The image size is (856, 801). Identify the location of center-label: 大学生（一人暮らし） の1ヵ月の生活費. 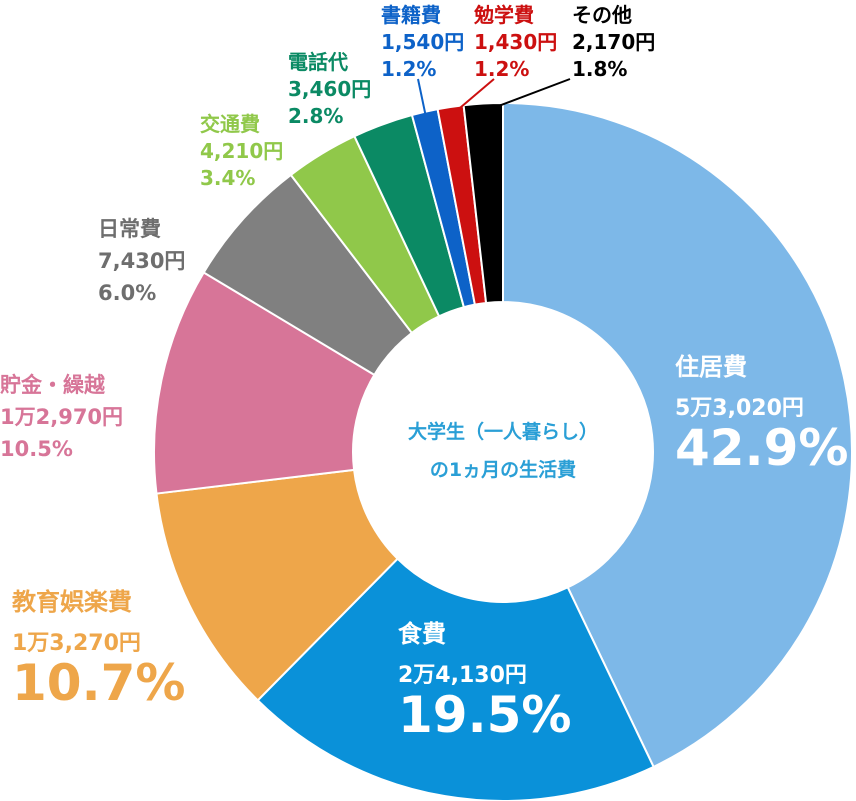
(503, 450).